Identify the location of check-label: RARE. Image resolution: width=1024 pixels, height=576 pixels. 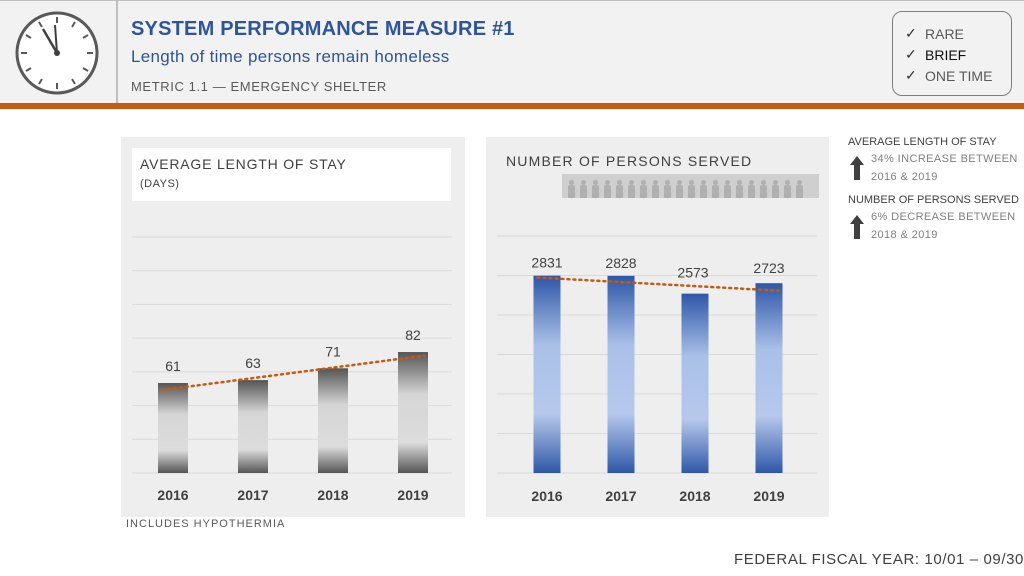
(944, 33).